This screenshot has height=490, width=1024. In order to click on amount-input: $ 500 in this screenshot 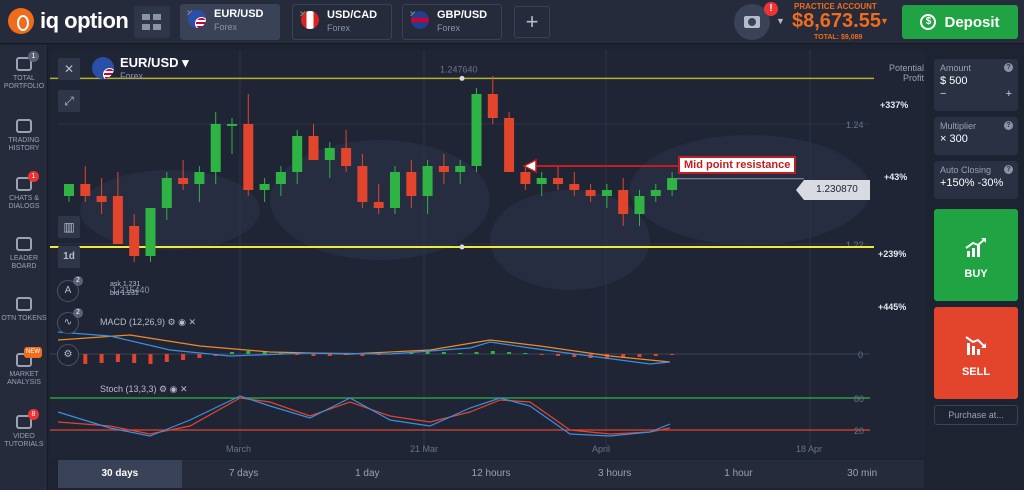, I will do `click(954, 81)`.